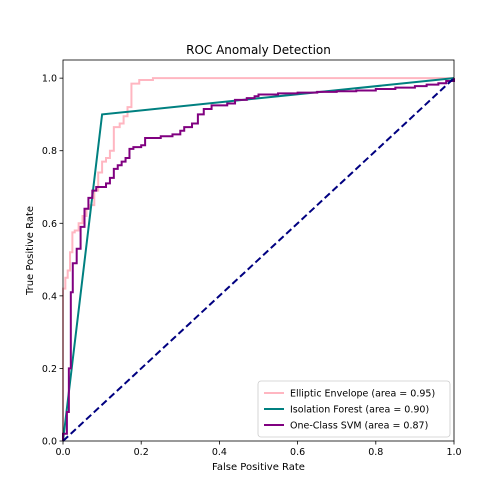 Image resolution: width=504 pixels, height=504 pixels. Describe the element at coordinates (359, 426) in the screenshot. I see `legend-label: One-Class SVM (area = 0.87)` at that location.